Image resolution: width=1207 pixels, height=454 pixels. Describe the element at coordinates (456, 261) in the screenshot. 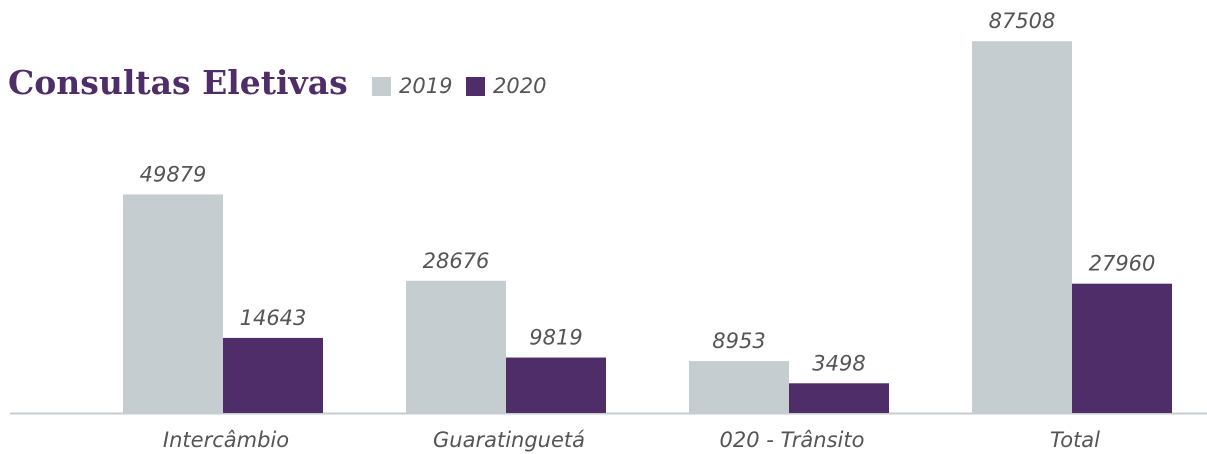

I see `data-label: 28676` at that location.